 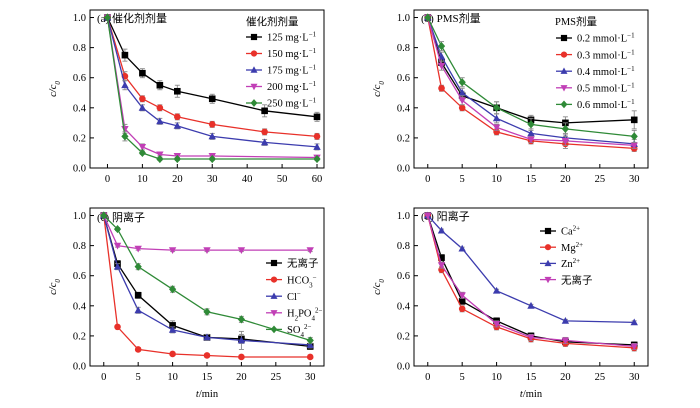 I want to click on series-3: 无离子, so click(x=531, y=281).